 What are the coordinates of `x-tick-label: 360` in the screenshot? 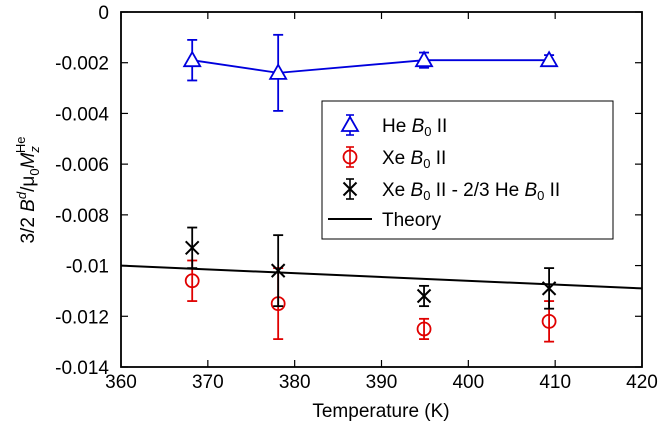 It's located at (121, 382).